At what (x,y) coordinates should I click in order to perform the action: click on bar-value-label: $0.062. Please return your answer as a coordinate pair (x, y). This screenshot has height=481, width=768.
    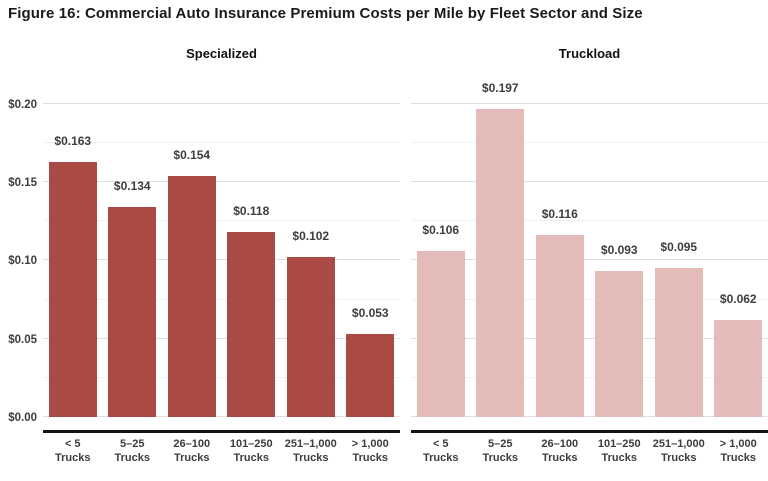
    Looking at the image, I should click on (738, 298).